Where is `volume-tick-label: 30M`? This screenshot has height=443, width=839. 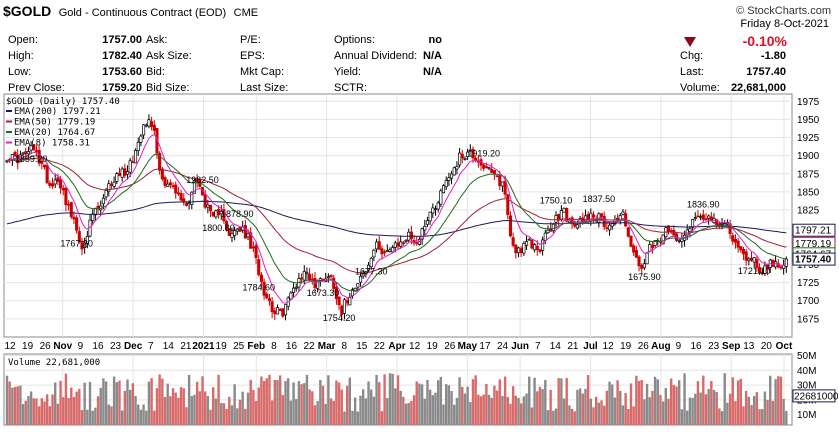 volume-tick-label: 30M is located at coordinates (806, 386).